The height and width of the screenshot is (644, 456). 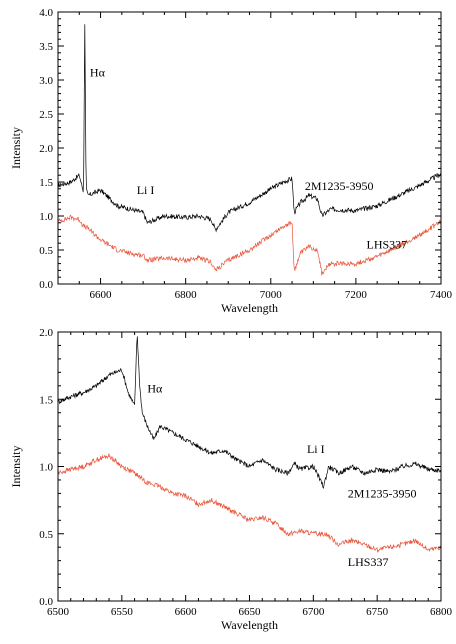 I want to click on x-tick-label: 6500, so click(x=58, y=612).